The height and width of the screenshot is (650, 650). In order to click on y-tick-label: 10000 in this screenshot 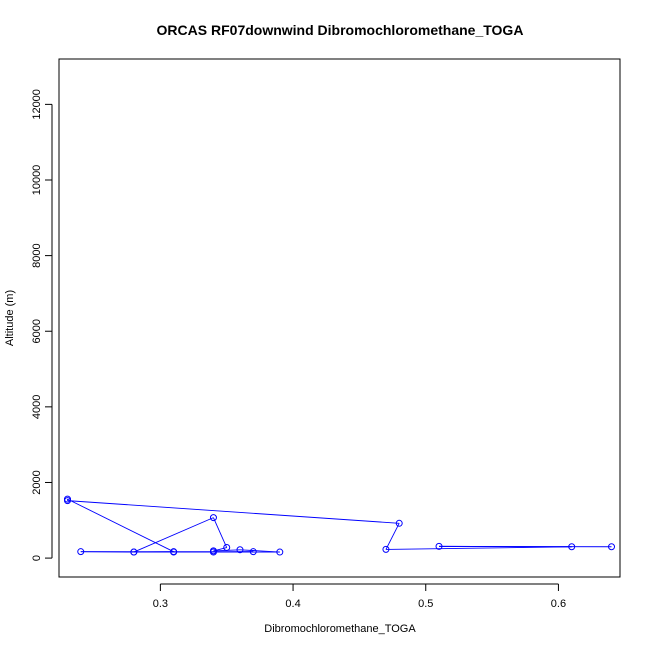, I will do `click(37, 180)`.